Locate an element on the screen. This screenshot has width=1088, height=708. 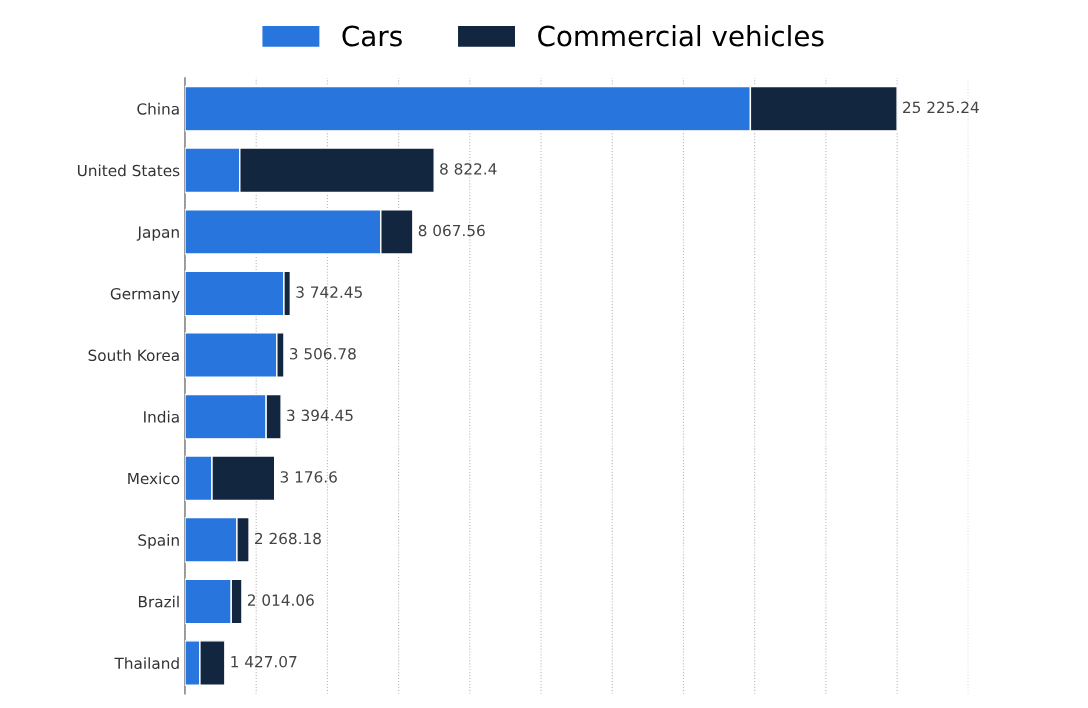
annotation: 2 014.06 is located at coordinates (280, 600).